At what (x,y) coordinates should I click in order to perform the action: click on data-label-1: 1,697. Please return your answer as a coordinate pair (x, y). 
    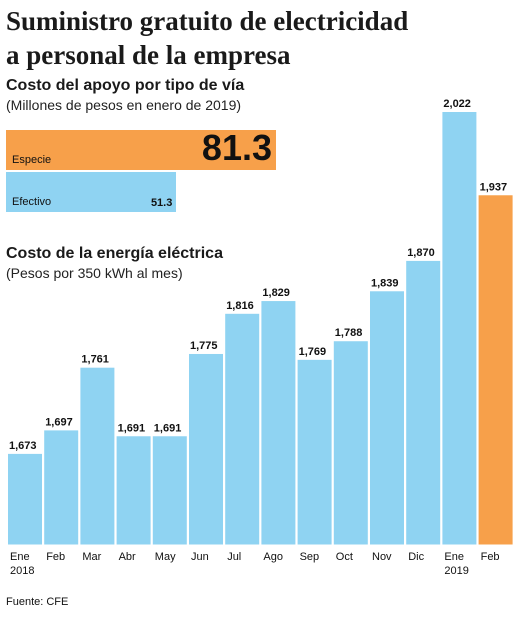
    Looking at the image, I should click on (59, 422).